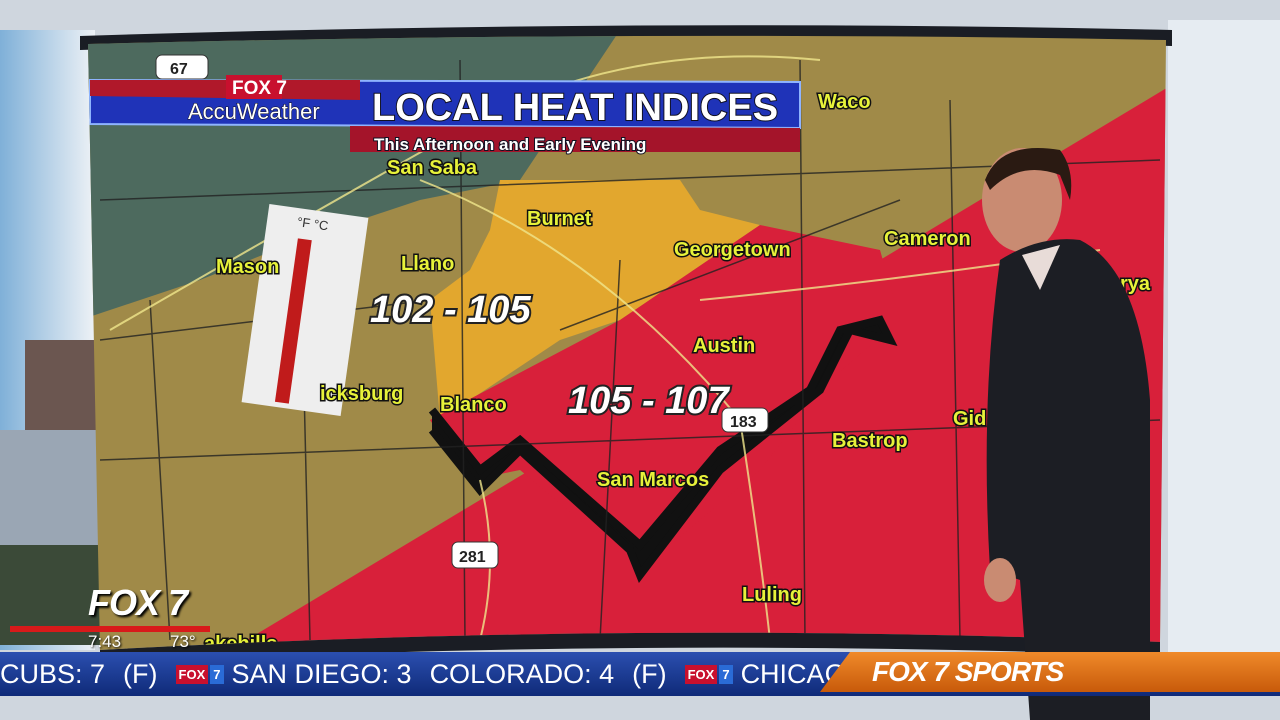 The image size is (1280, 720). Describe the element at coordinates (179, 69) in the screenshot. I see `svg-text: 67` at that location.